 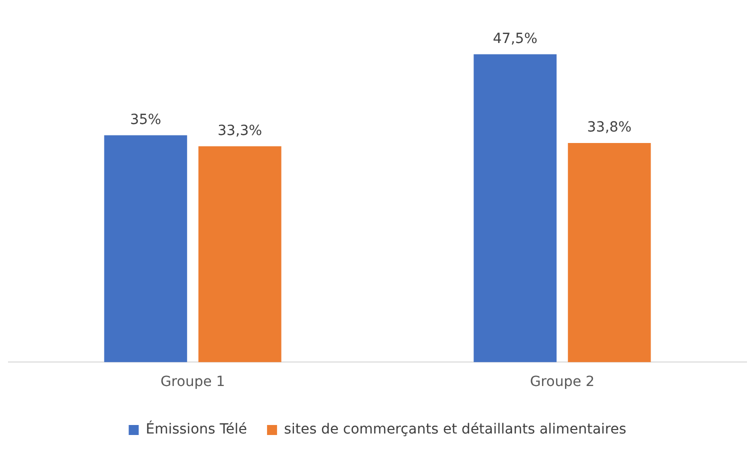 What do you see at coordinates (146, 120) in the screenshot?
I see `data-label: 35%` at bounding box center [146, 120].